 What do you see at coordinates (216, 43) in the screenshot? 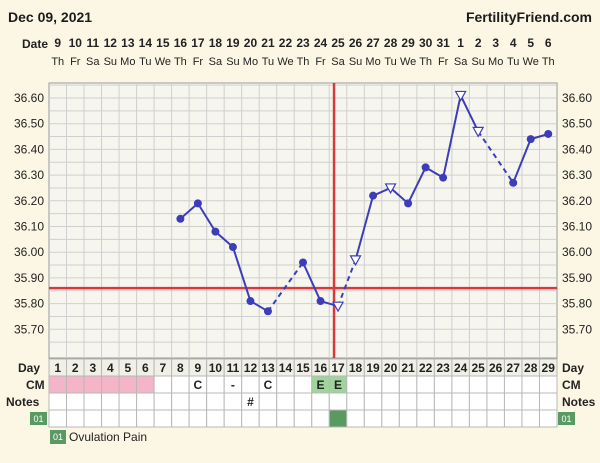
I see `date-label: 18` at bounding box center [216, 43].